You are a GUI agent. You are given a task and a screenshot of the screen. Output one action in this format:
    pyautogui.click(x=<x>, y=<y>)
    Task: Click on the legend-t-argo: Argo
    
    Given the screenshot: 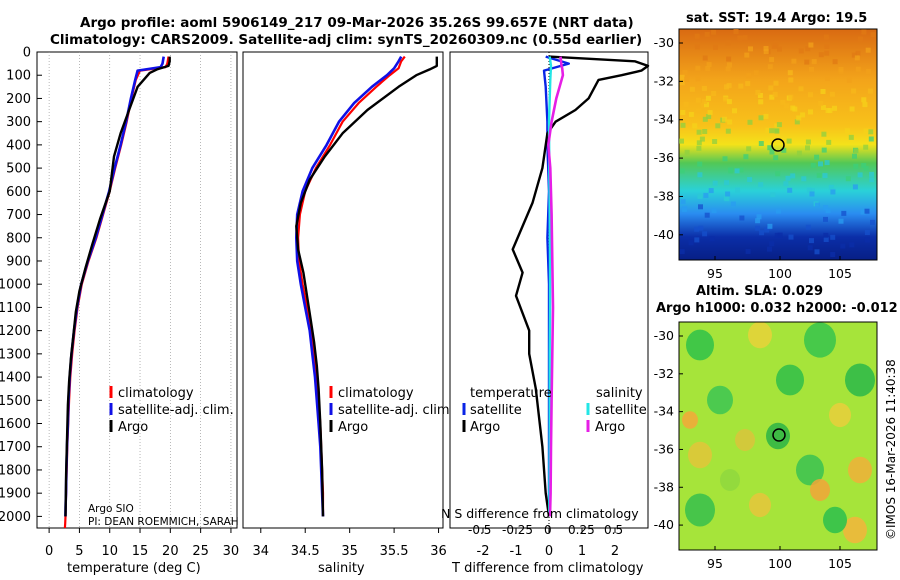 What is the action you would take?
    pyautogui.click(x=485, y=427)
    